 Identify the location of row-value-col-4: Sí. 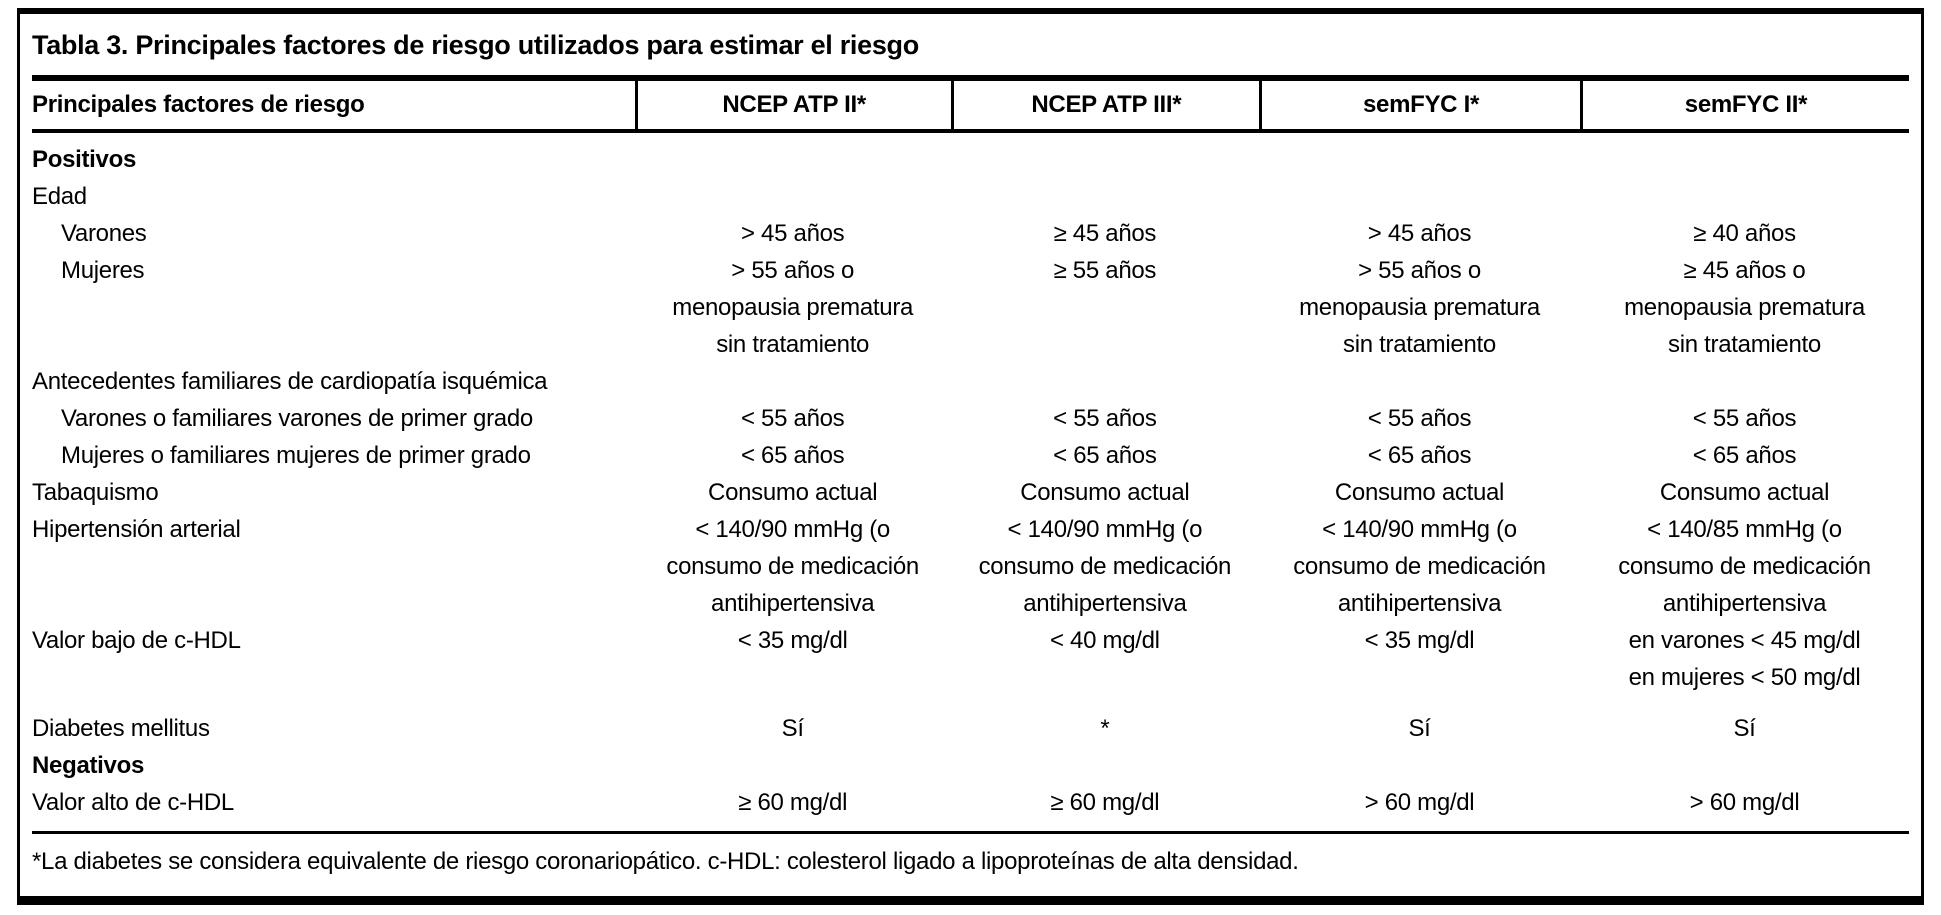
(1744, 728).